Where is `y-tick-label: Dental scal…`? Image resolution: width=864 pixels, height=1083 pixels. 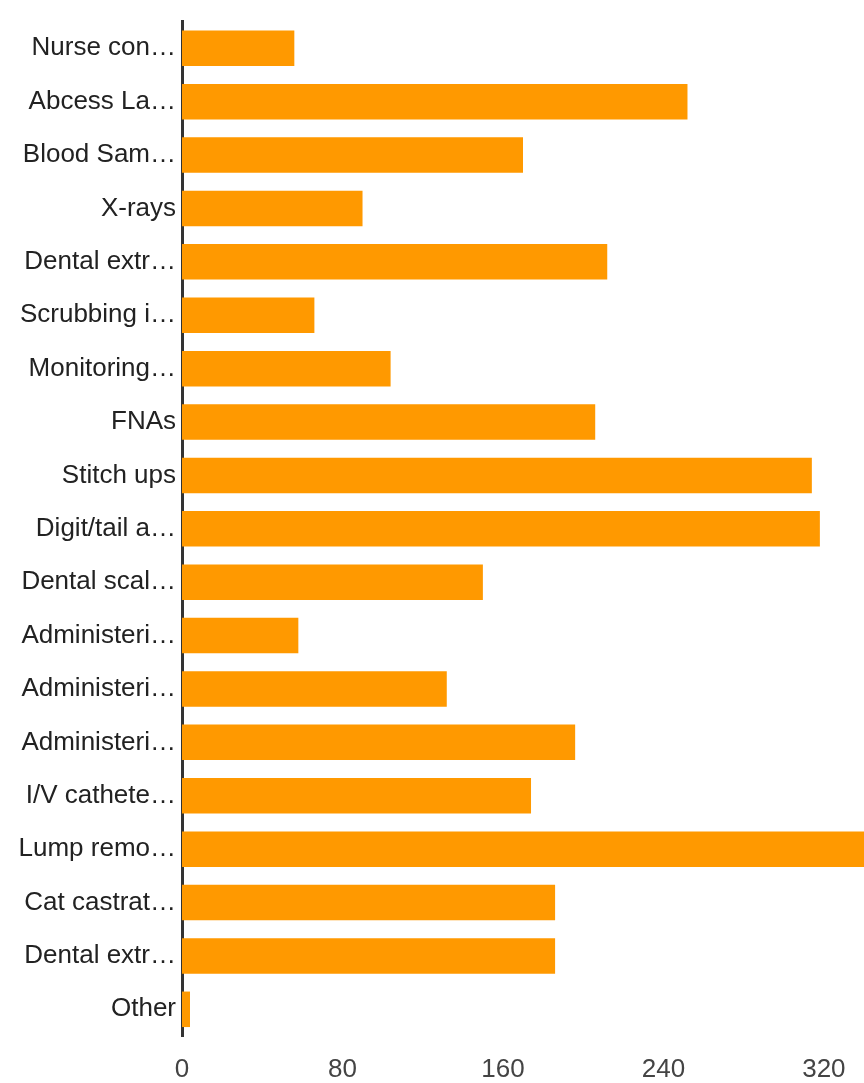 y-tick-label: Dental scal… is located at coordinates (98, 580).